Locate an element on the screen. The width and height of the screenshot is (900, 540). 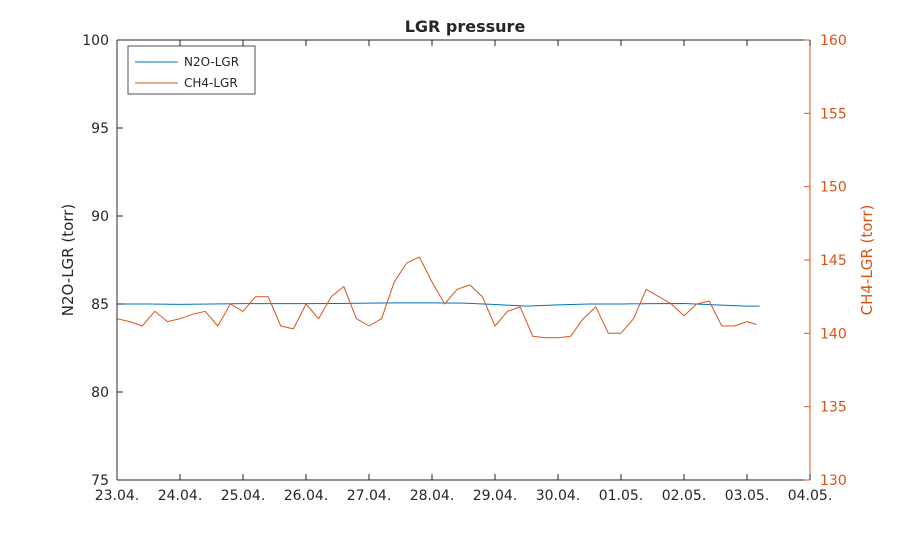
right-tick: 130 is located at coordinates (825, 481).